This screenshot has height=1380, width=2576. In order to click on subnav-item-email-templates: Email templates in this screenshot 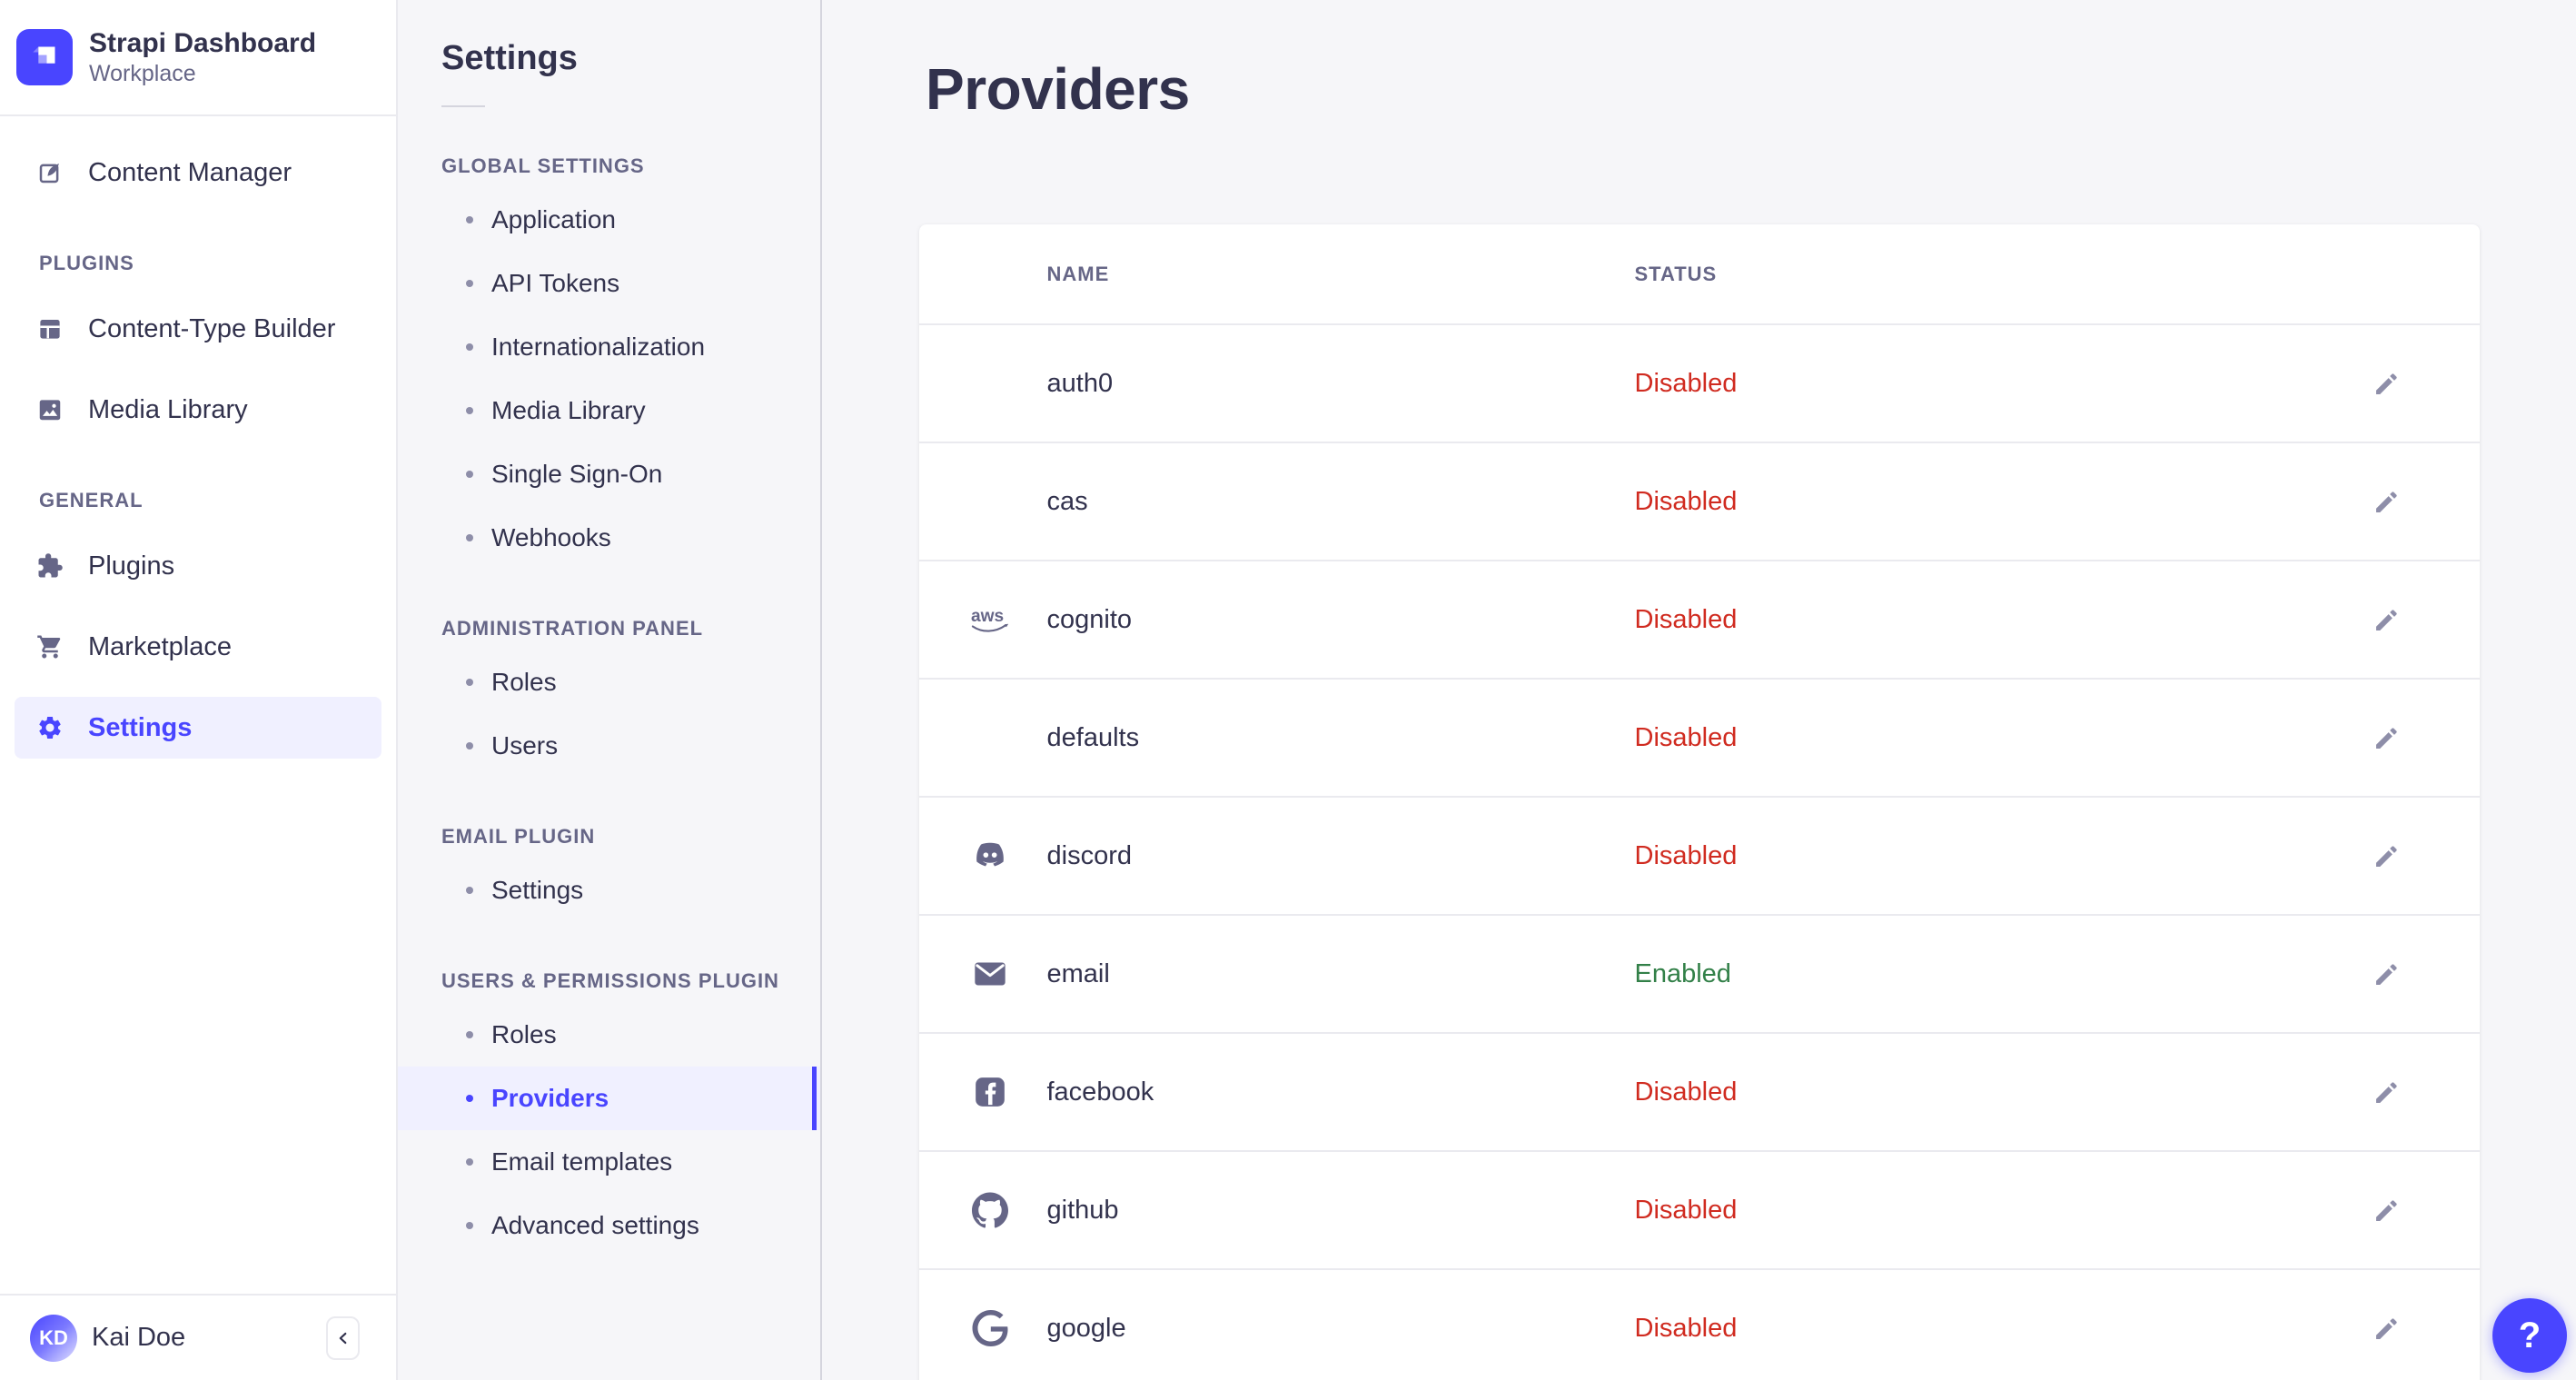, I will do `click(609, 1162)`.